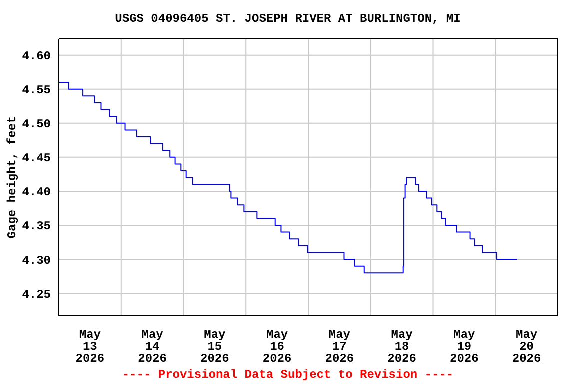 The image size is (576, 384). I want to click on x-tick-label: May 18 2026, so click(402, 347).